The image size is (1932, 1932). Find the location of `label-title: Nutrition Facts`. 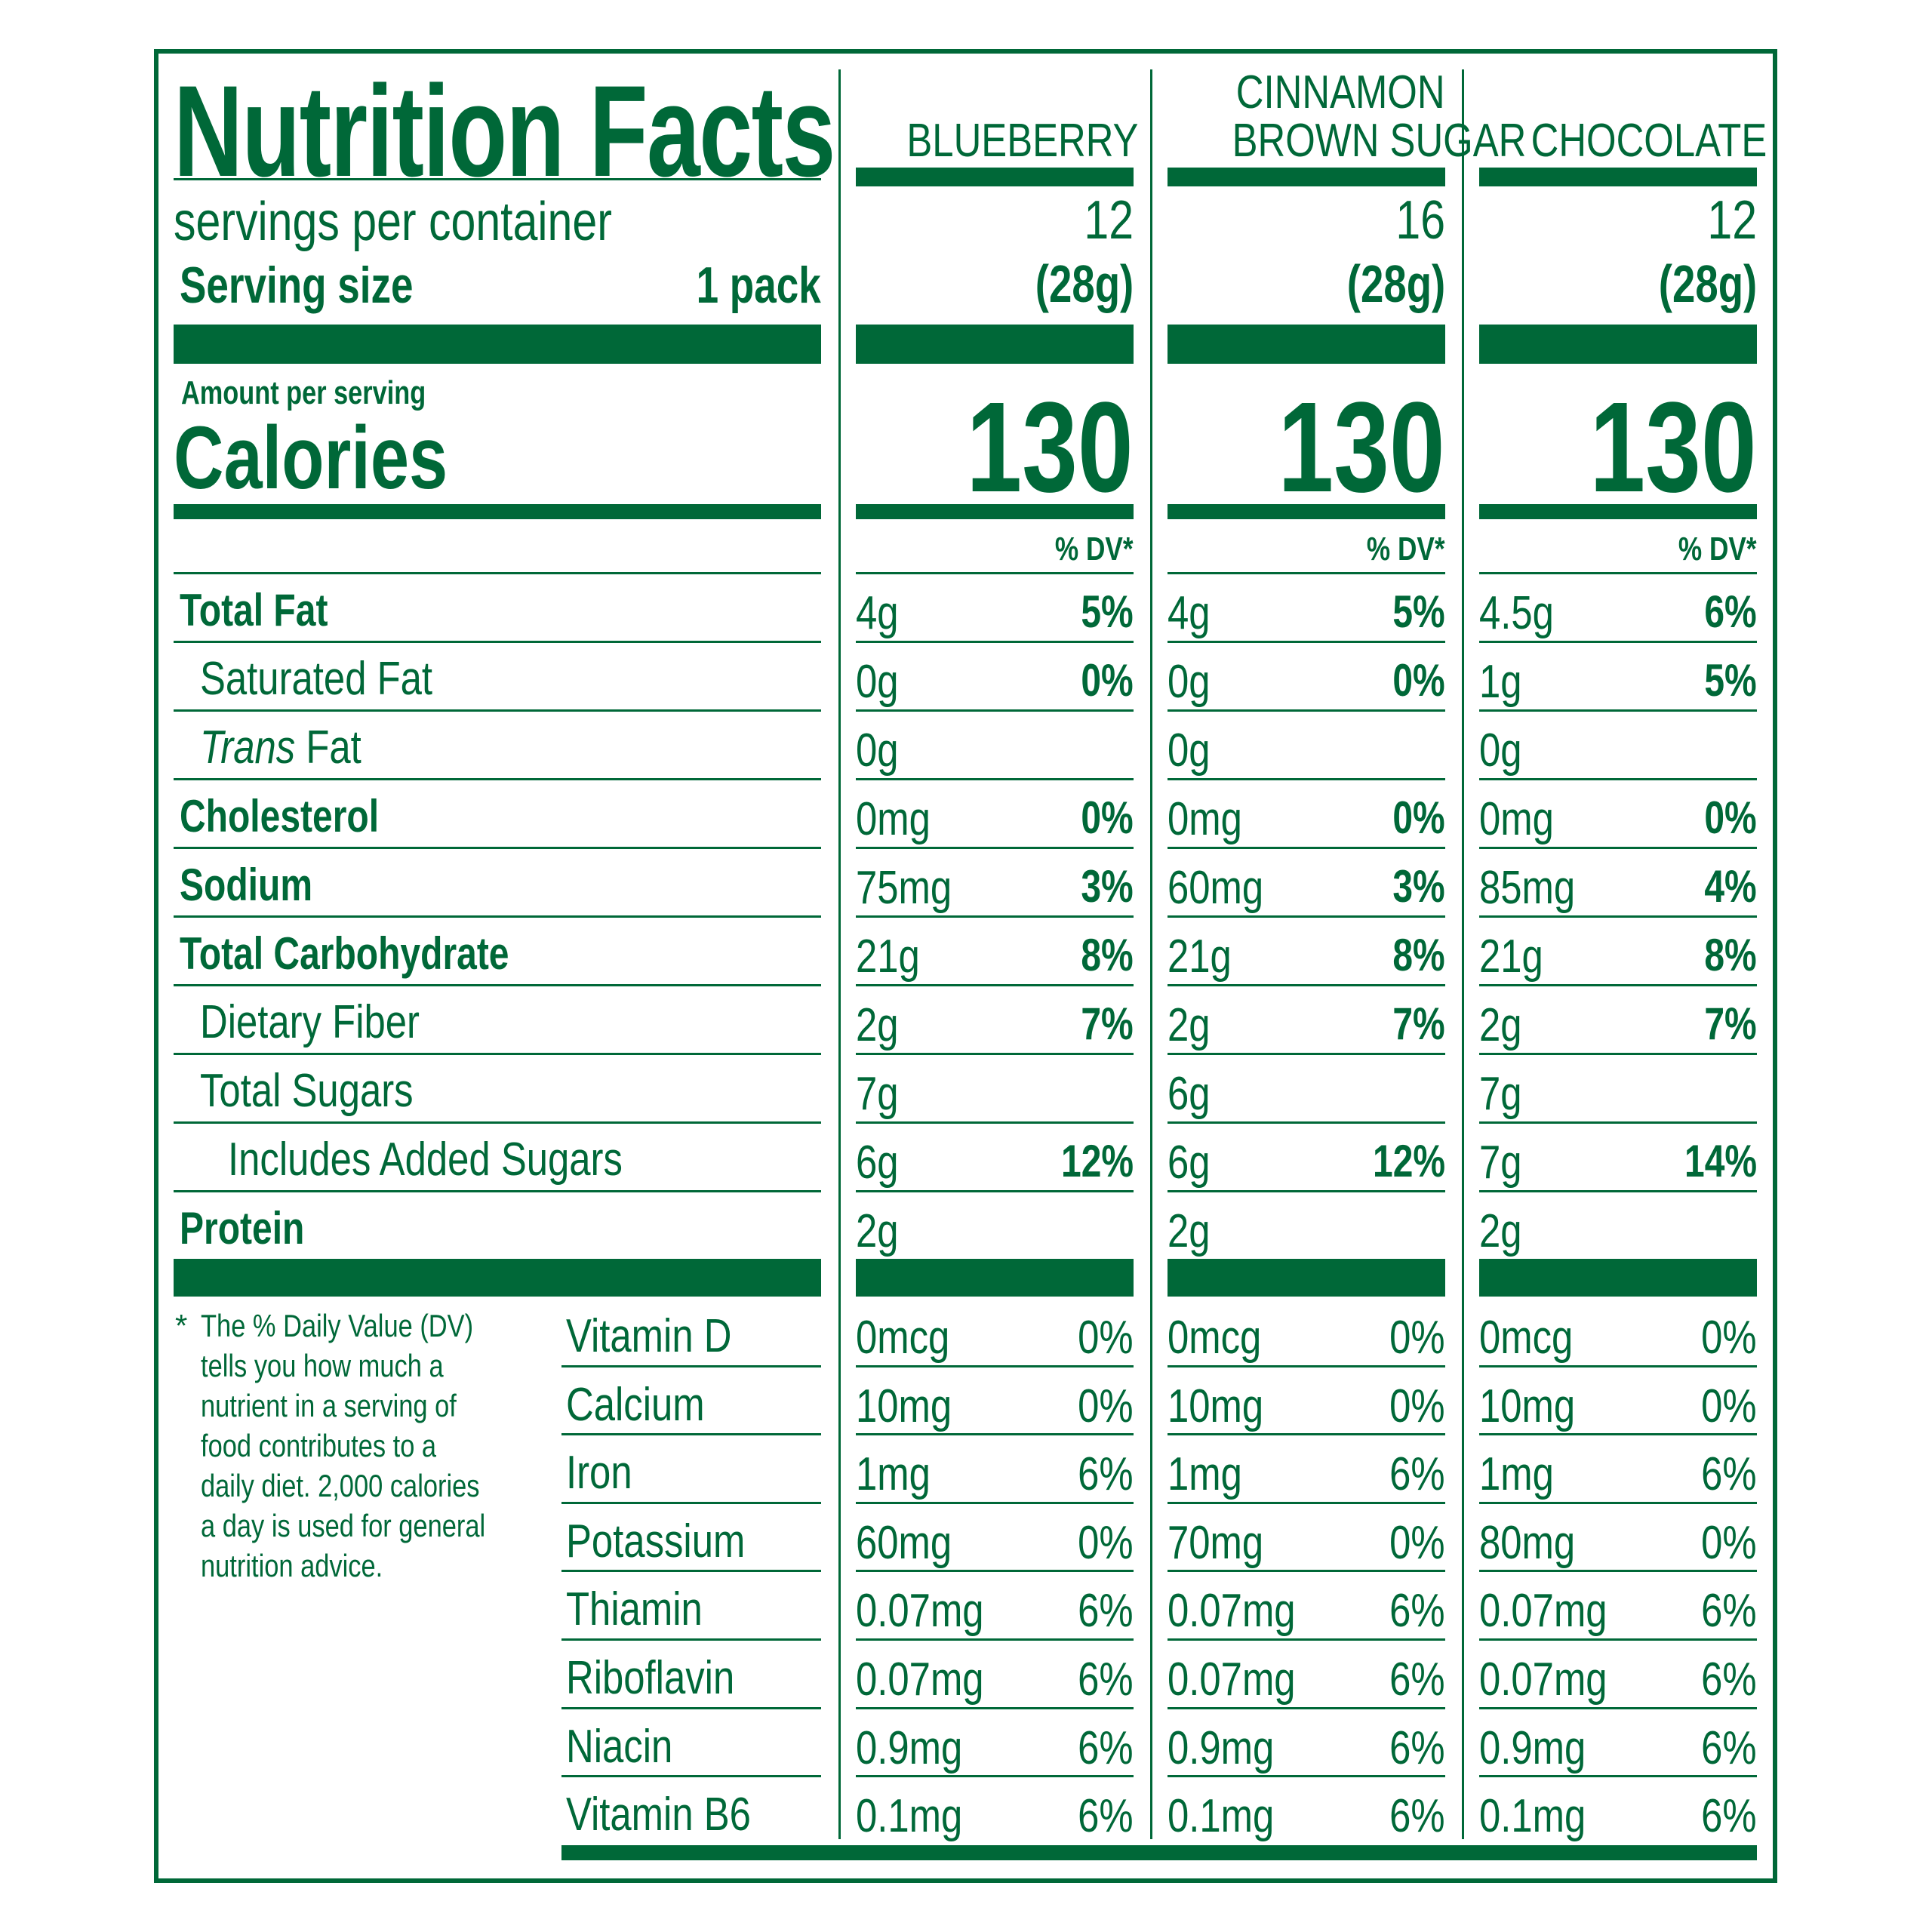

label-title: Nutrition Facts is located at coordinates (620, 131).